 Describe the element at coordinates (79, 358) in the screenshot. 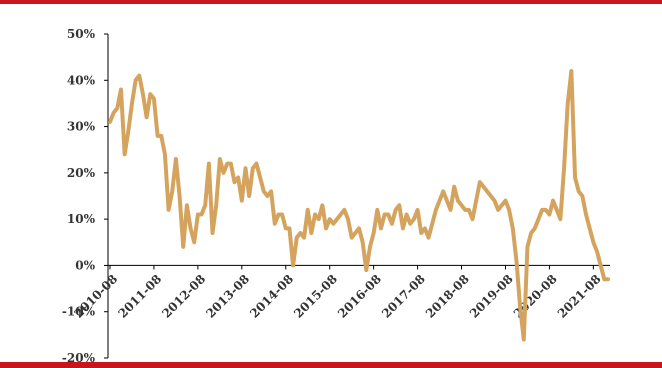

I see `y-tick-label: -20%` at that location.